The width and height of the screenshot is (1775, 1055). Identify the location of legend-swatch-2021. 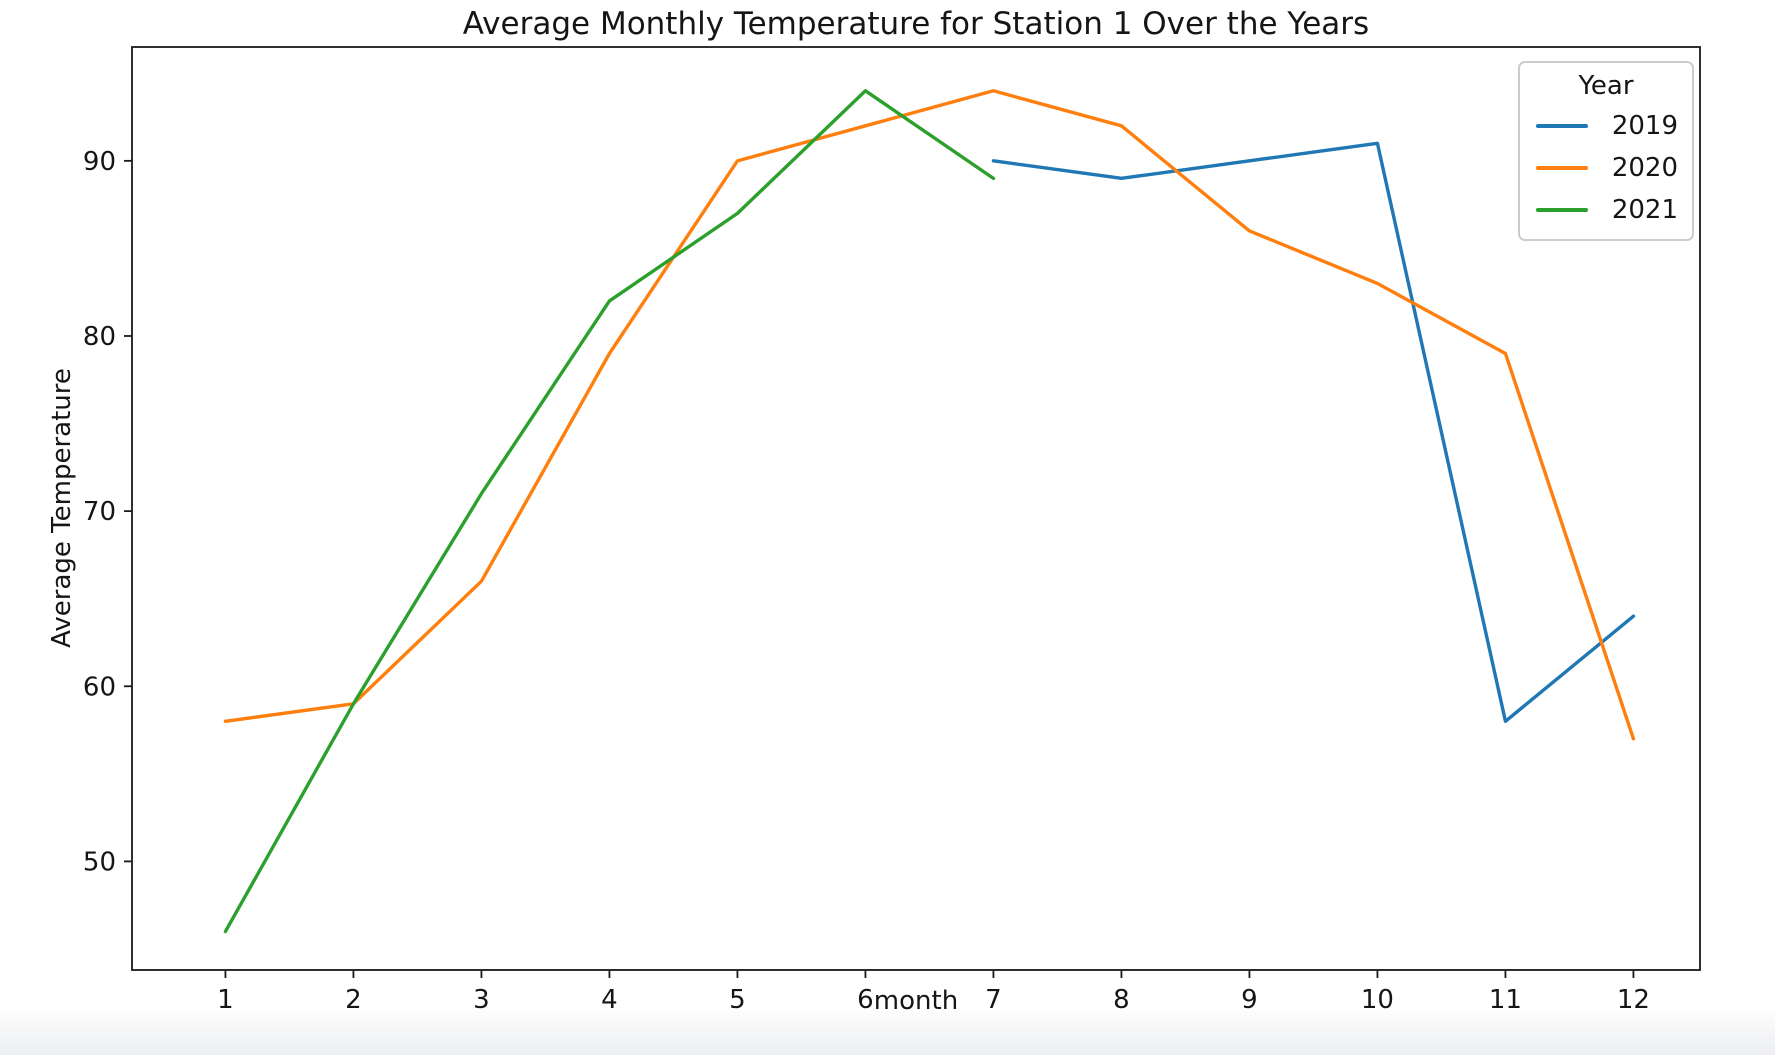
(1562, 210).